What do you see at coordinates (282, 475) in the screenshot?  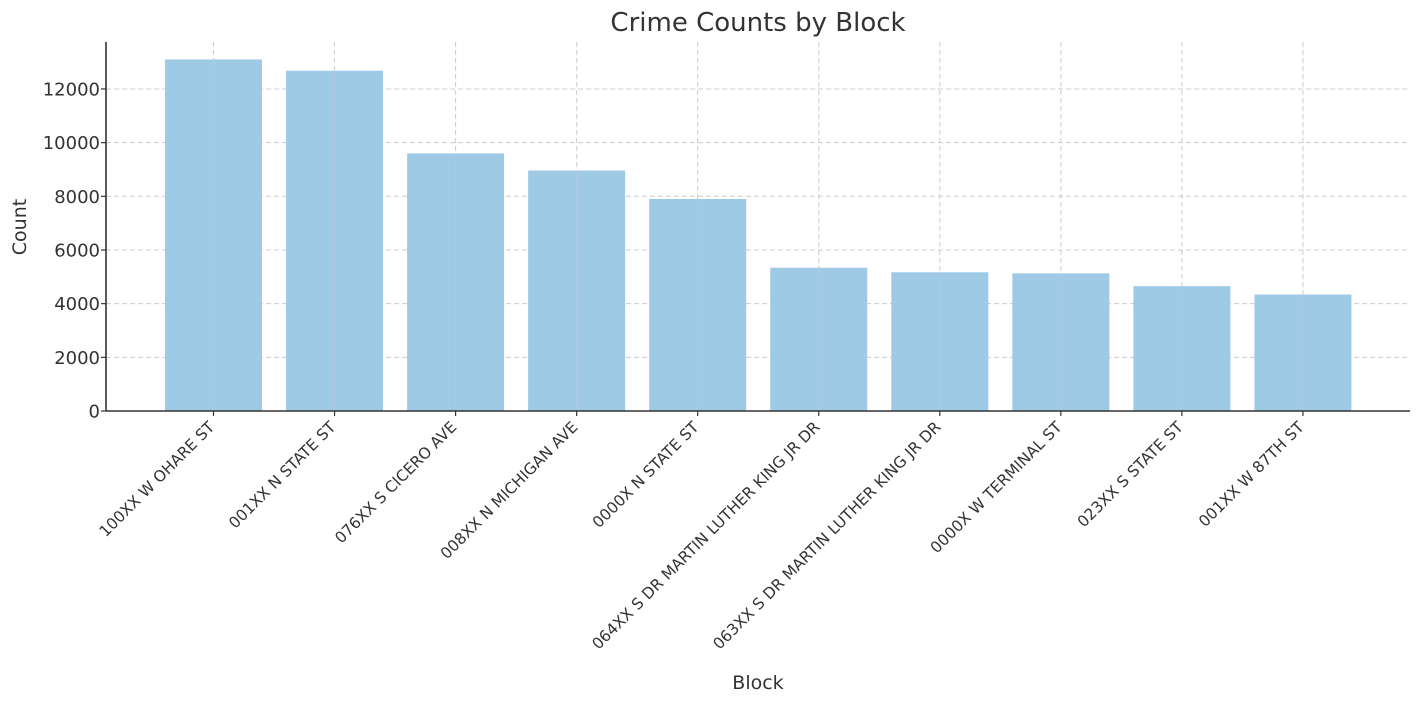 I see `x-tick-label: 001XX N STATE ST` at bounding box center [282, 475].